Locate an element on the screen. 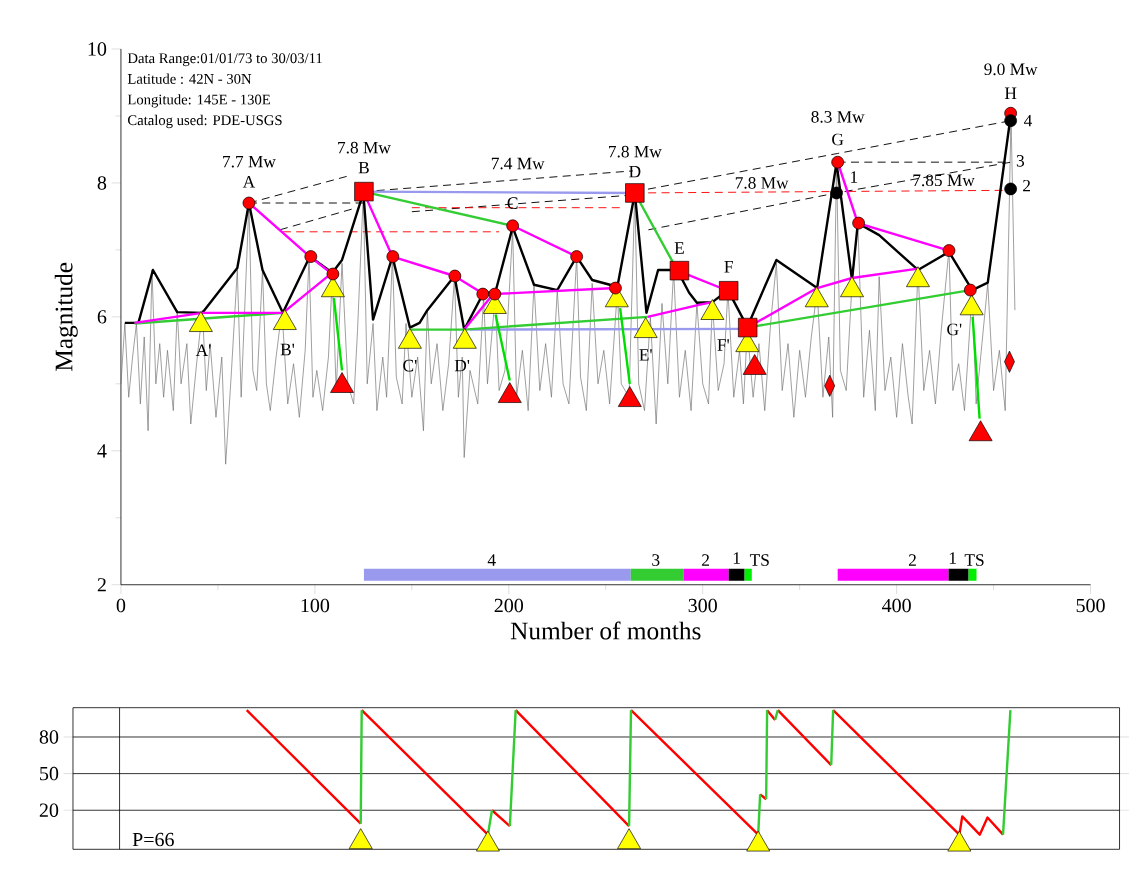 This screenshot has width=1129, height=870. annotation: E' is located at coordinates (645, 355).